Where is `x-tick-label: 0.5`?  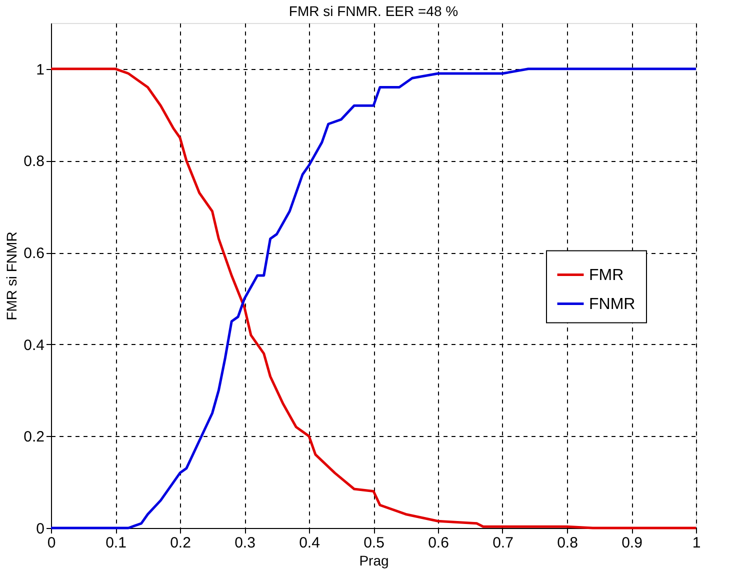
x-tick-label: 0.5 is located at coordinates (374, 543).